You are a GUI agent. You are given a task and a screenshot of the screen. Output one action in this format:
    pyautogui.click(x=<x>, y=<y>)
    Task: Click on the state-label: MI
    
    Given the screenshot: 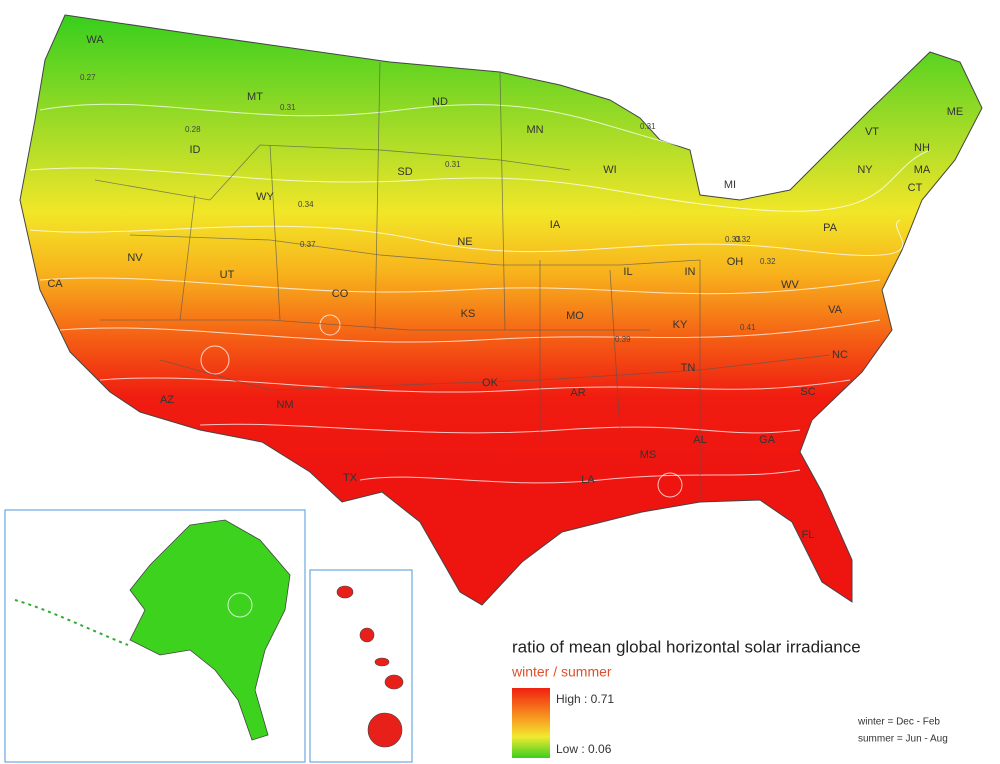 What is the action you would take?
    pyautogui.click(x=730, y=185)
    